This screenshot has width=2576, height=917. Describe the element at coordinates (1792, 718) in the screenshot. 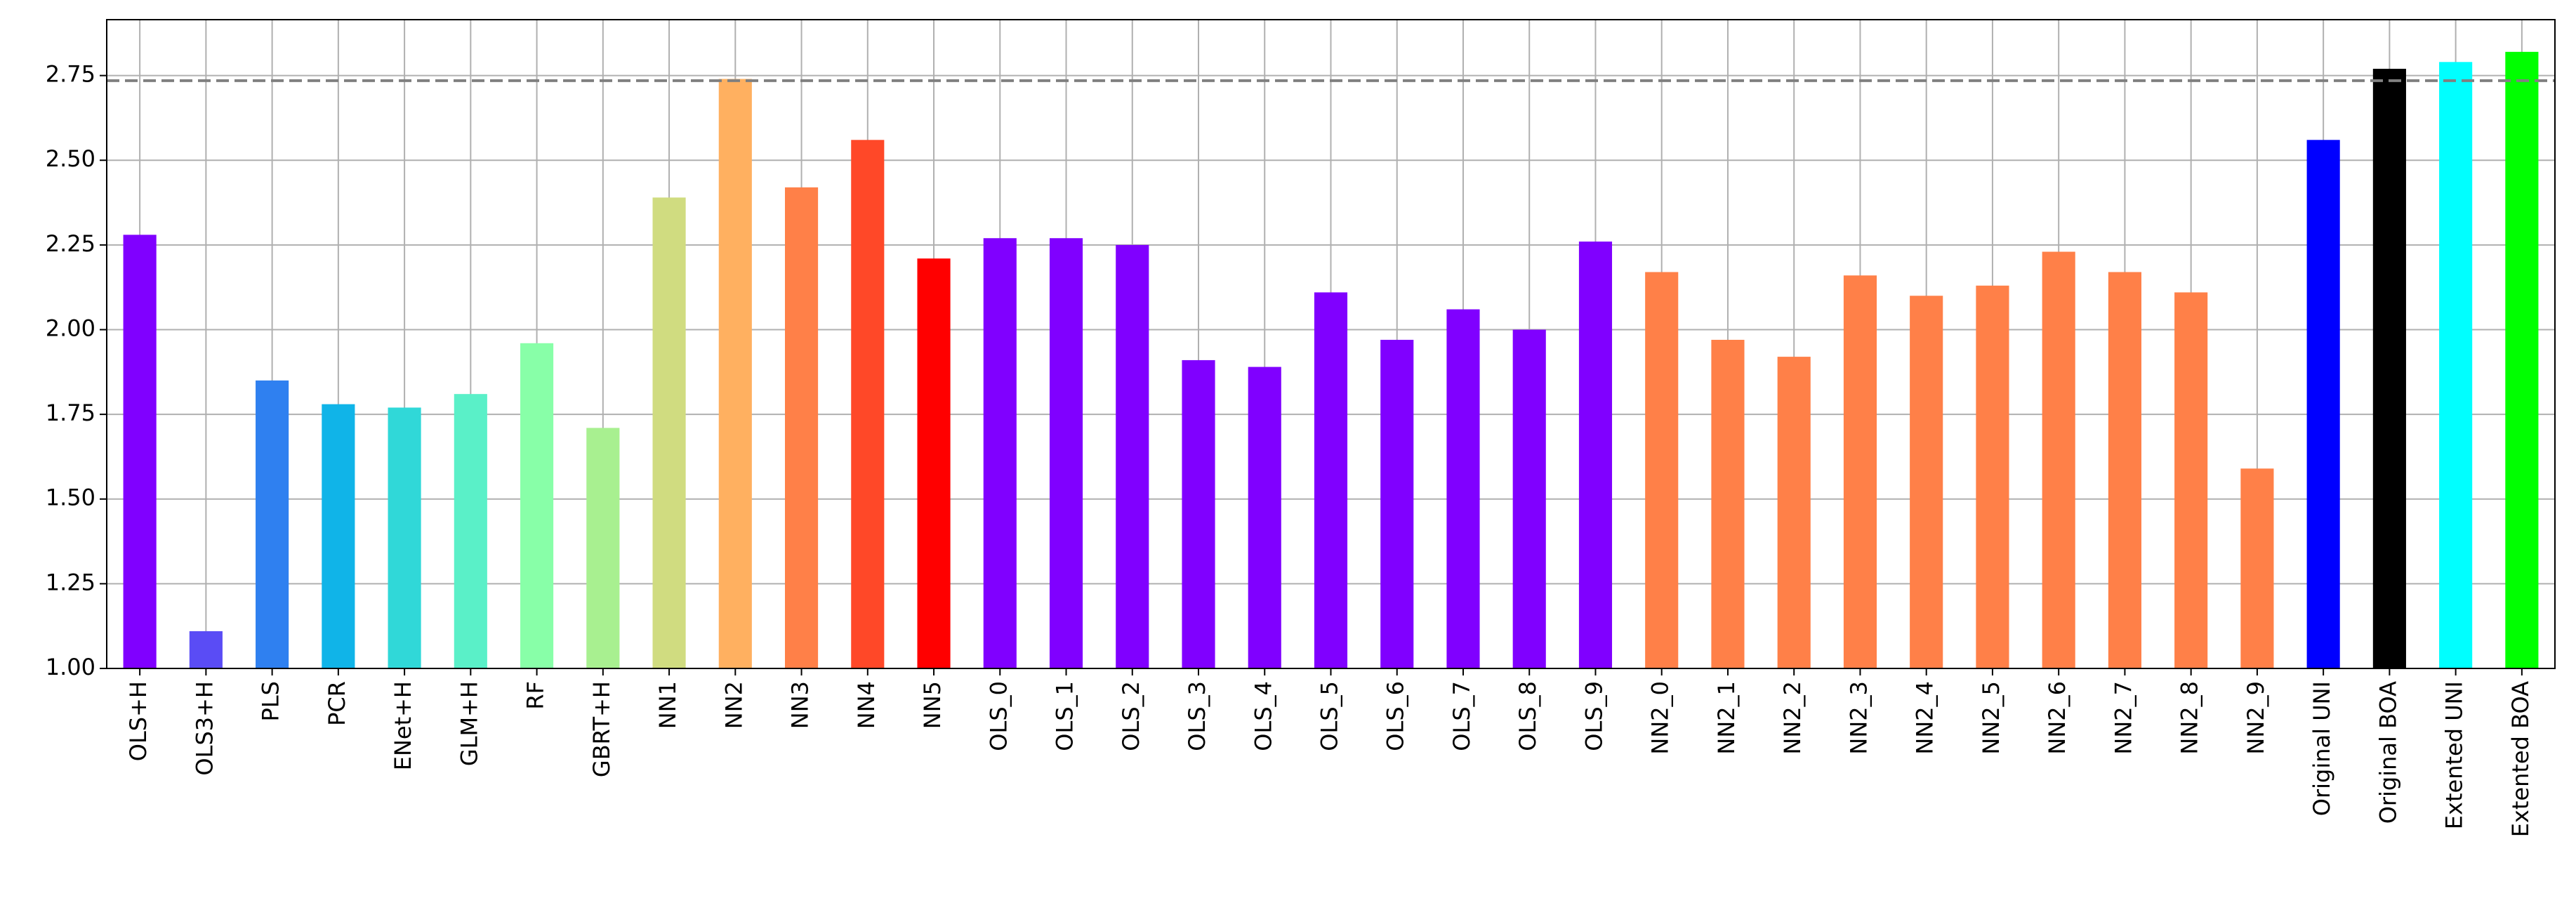

I see `x-tick-label: NN2_2` at that location.